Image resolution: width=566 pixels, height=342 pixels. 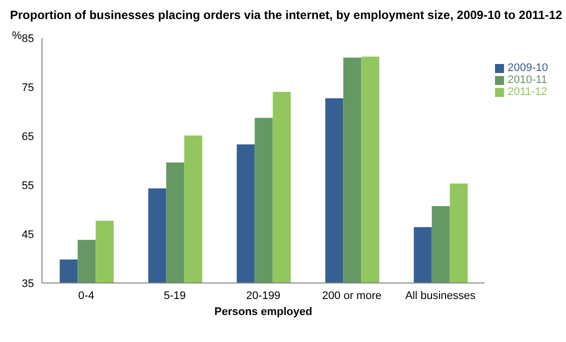 What do you see at coordinates (440, 296) in the screenshot?
I see `x-tick-label: All businesses` at bounding box center [440, 296].